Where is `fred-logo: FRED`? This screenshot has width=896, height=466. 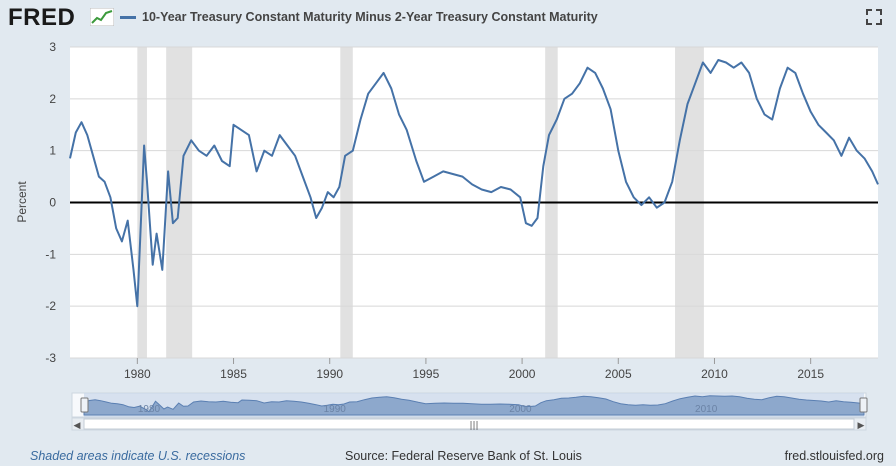
fred-logo: FRED is located at coordinates (42, 17).